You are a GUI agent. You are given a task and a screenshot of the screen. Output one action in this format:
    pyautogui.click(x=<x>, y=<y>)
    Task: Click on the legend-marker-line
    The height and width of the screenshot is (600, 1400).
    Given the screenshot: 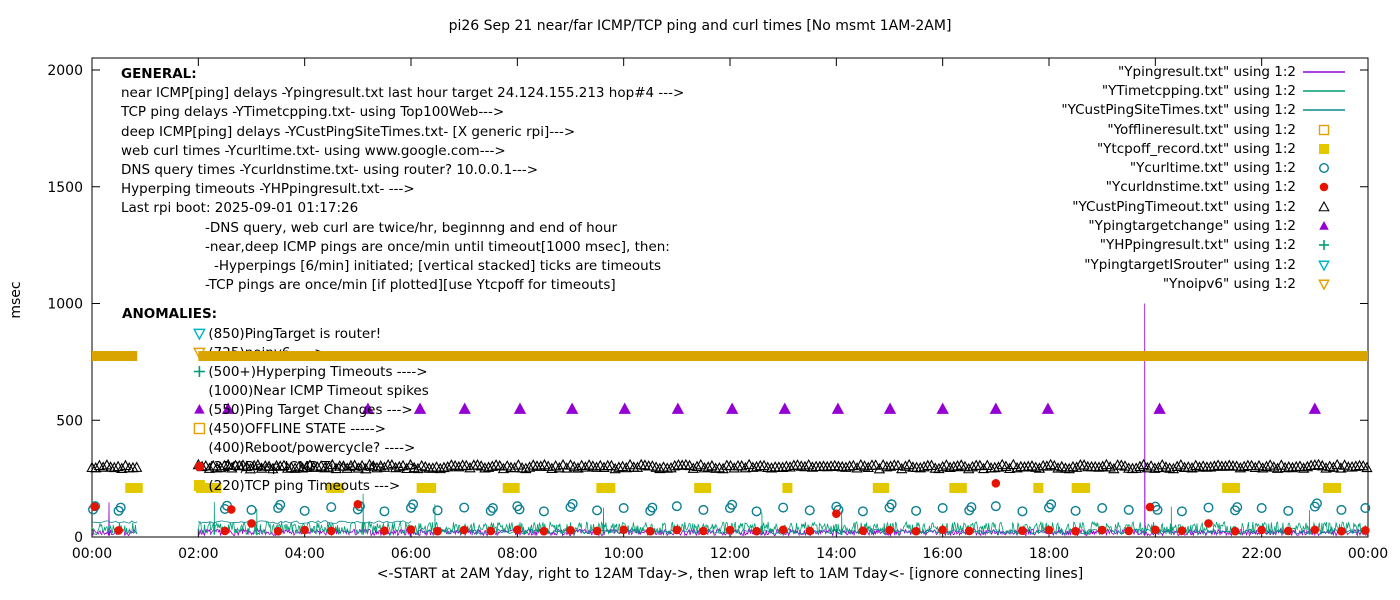 What is the action you would take?
    pyautogui.click(x=1324, y=72)
    